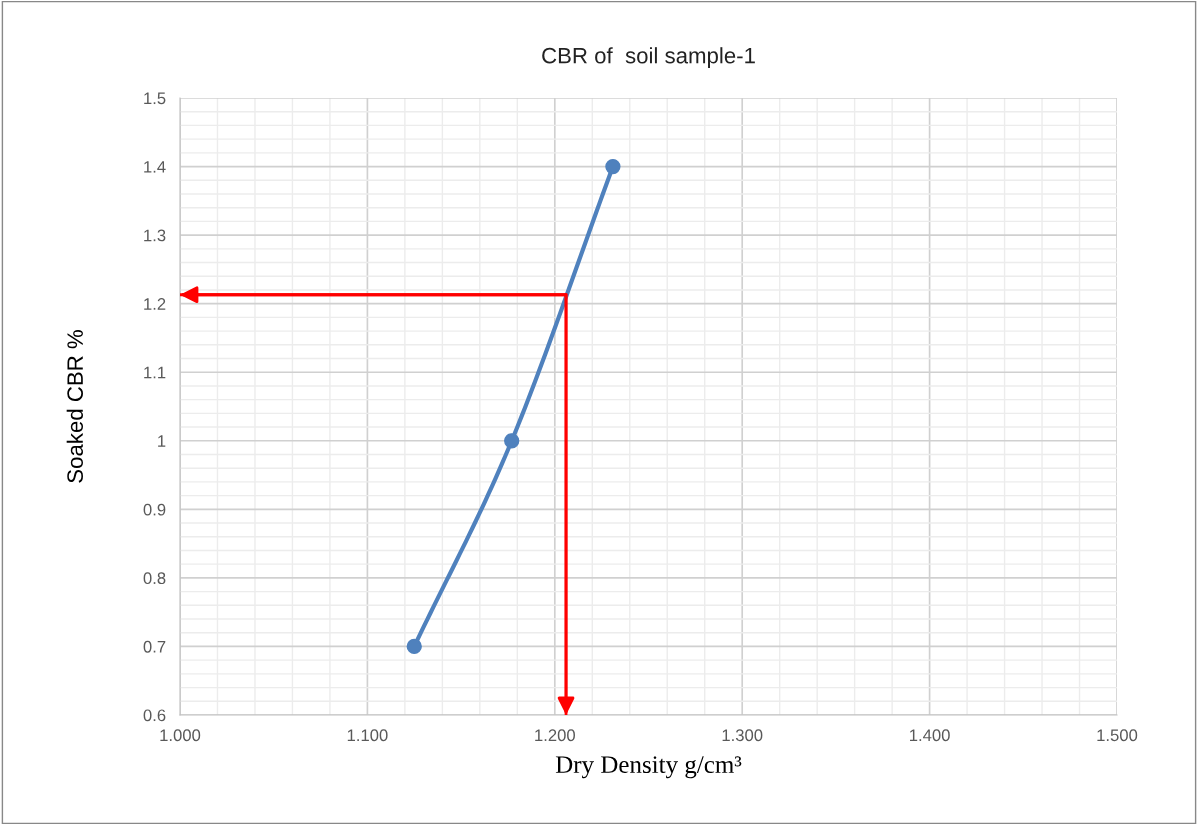 Image resolution: width=1198 pixels, height=825 pixels. What do you see at coordinates (155, 167) in the screenshot?
I see `y-tick-label: 1.4` at bounding box center [155, 167].